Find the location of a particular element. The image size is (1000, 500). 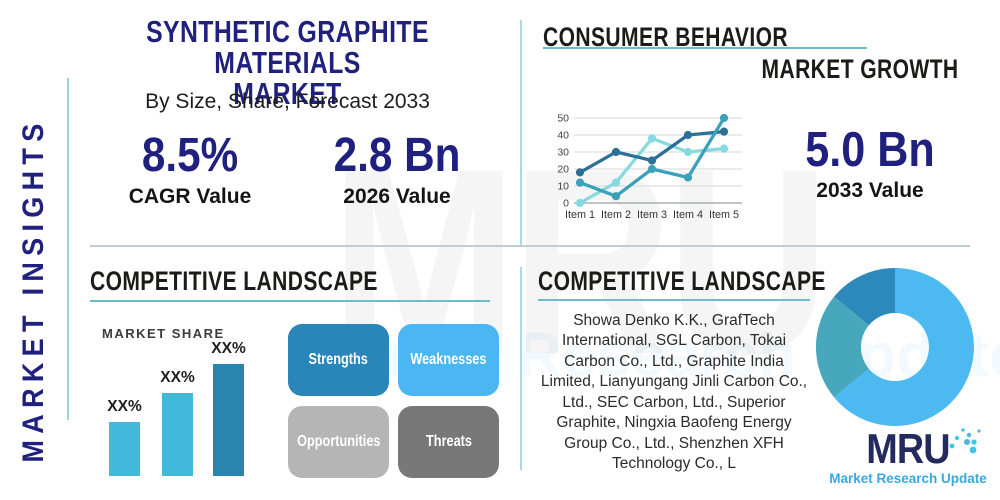

page-title-line2: MARKET is located at coordinates (287, 93).